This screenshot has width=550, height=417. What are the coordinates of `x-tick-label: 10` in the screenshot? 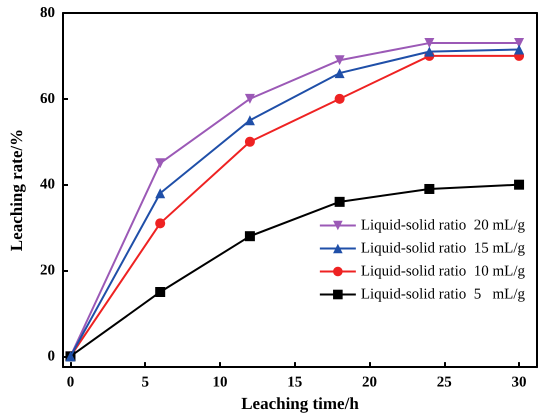 It's located at (220, 382).